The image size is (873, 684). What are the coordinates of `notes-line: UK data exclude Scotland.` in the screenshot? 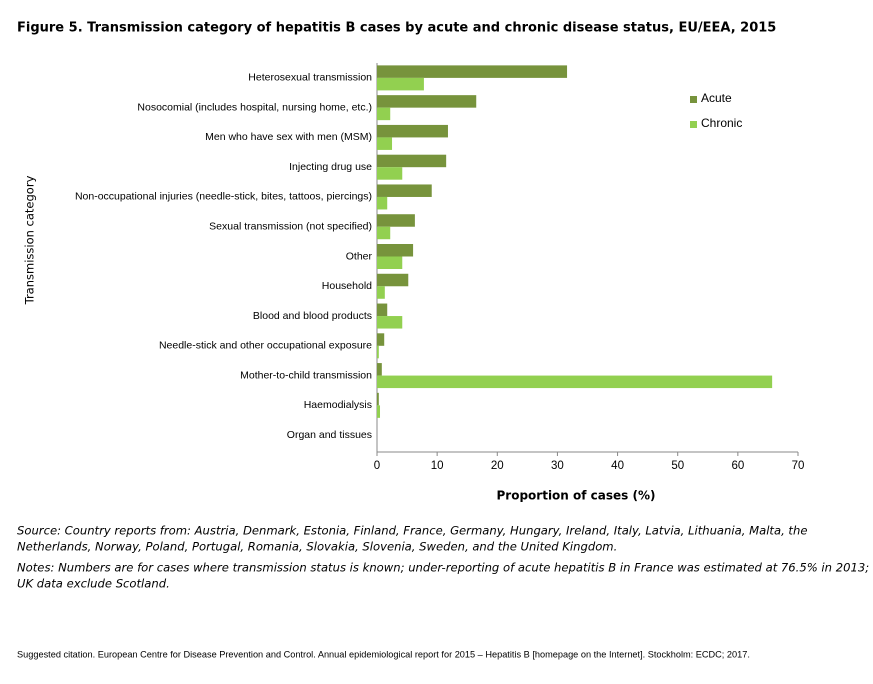 It's located at (93, 584).